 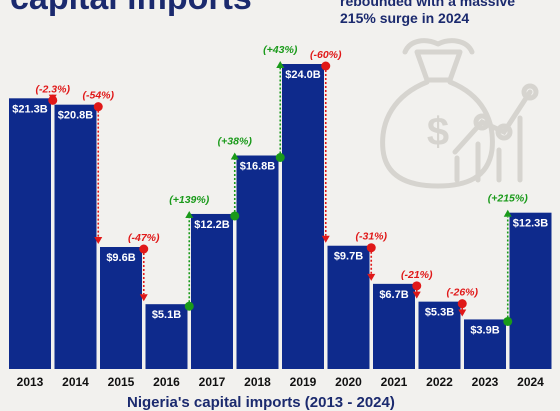 What do you see at coordinates (75, 382) in the screenshot?
I see `x-tick-label: 2014` at bounding box center [75, 382].